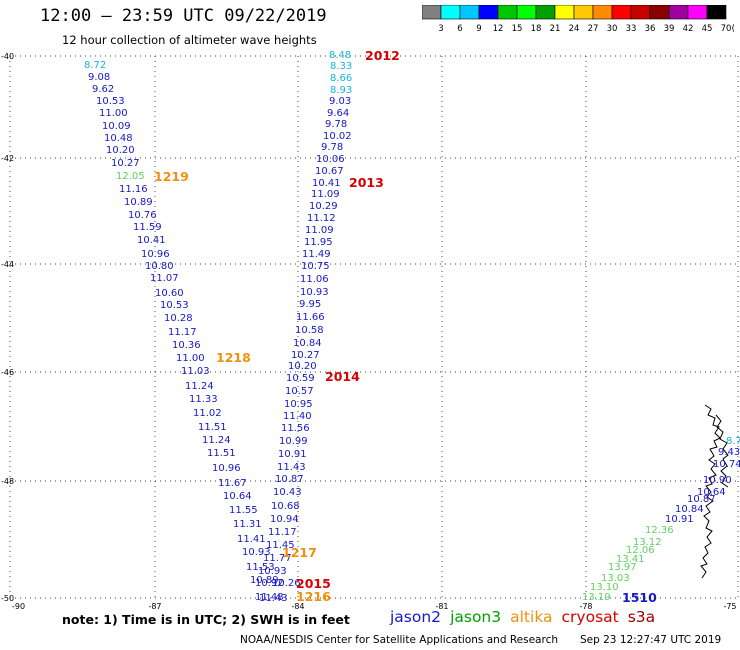 The width and height of the screenshot is (740, 650). Describe the element at coordinates (171, 176) in the screenshot. I see `pass-time-label: 1219` at that location.